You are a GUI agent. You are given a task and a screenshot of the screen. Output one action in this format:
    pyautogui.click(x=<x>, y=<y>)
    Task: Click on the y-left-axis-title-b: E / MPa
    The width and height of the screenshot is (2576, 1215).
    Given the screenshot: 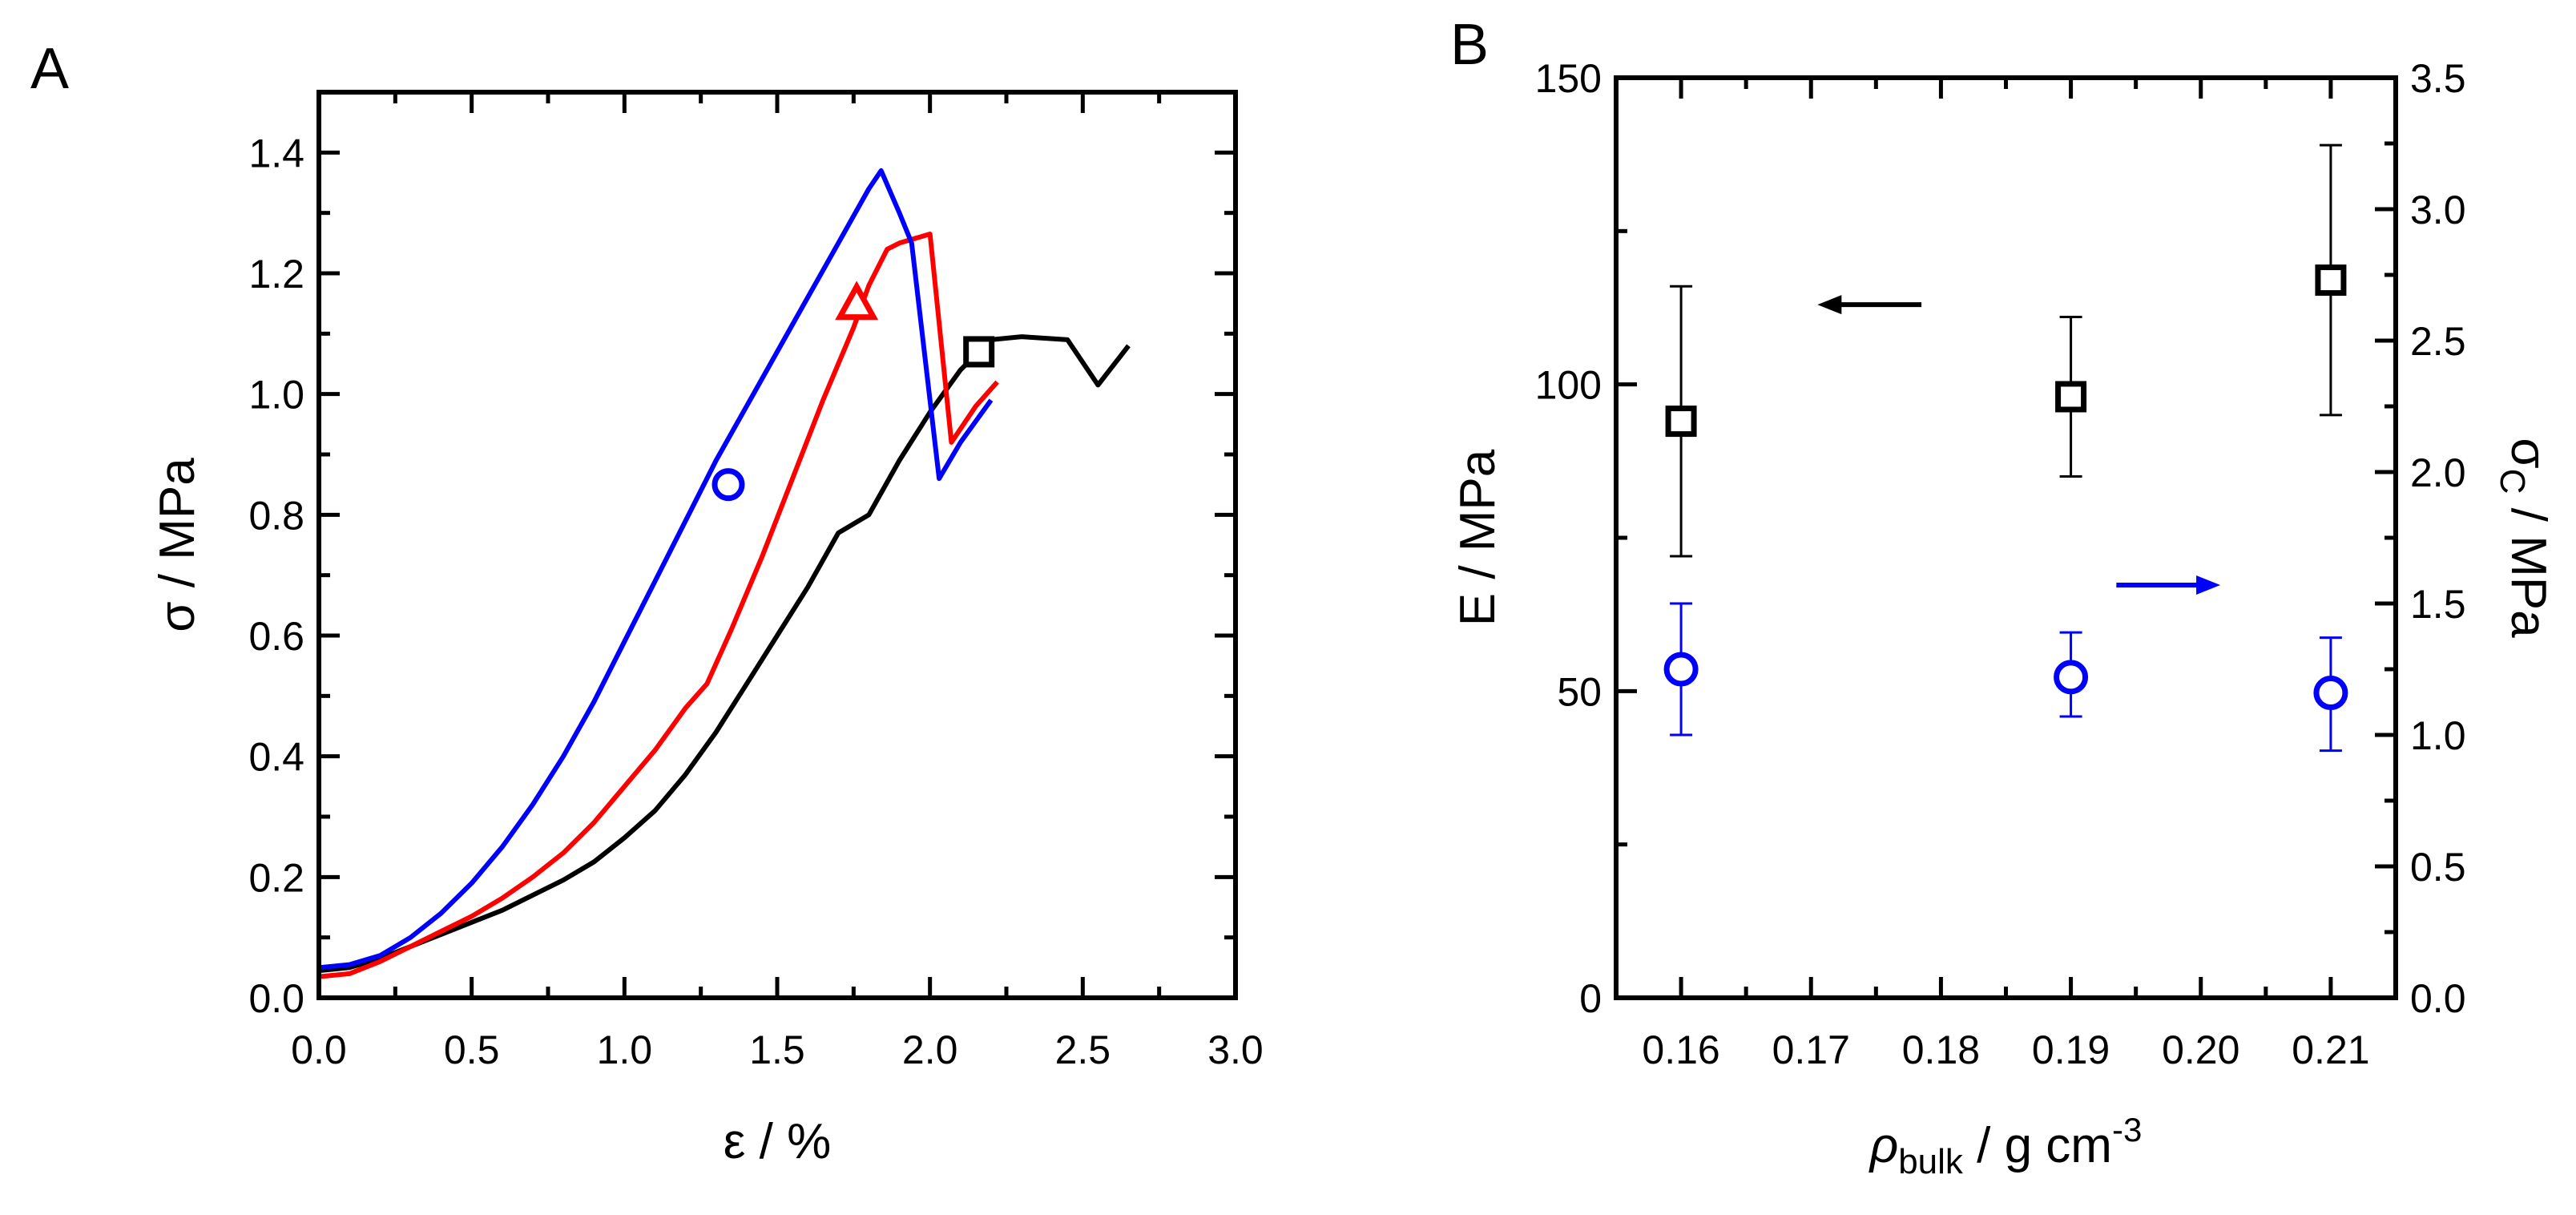 What is the action you would take?
    pyautogui.click(x=1478, y=537)
    